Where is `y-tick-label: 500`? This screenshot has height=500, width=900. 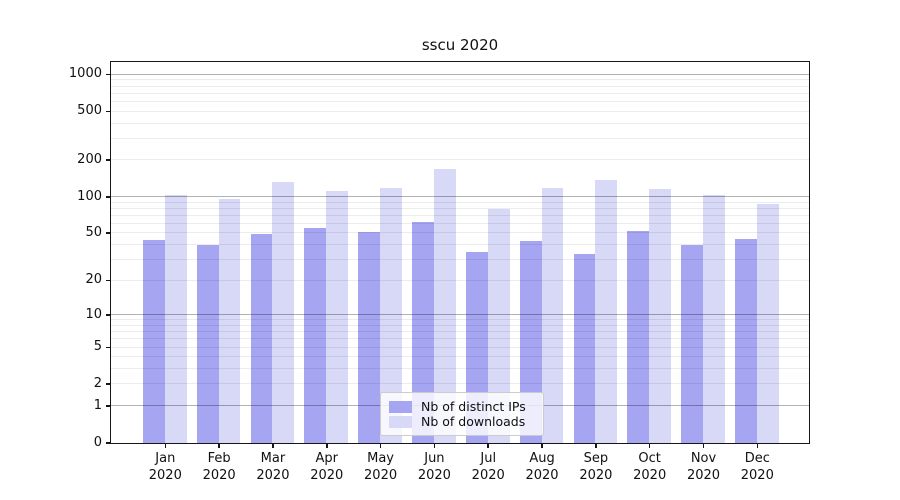
y-tick-label: 500 is located at coordinates (89, 111).